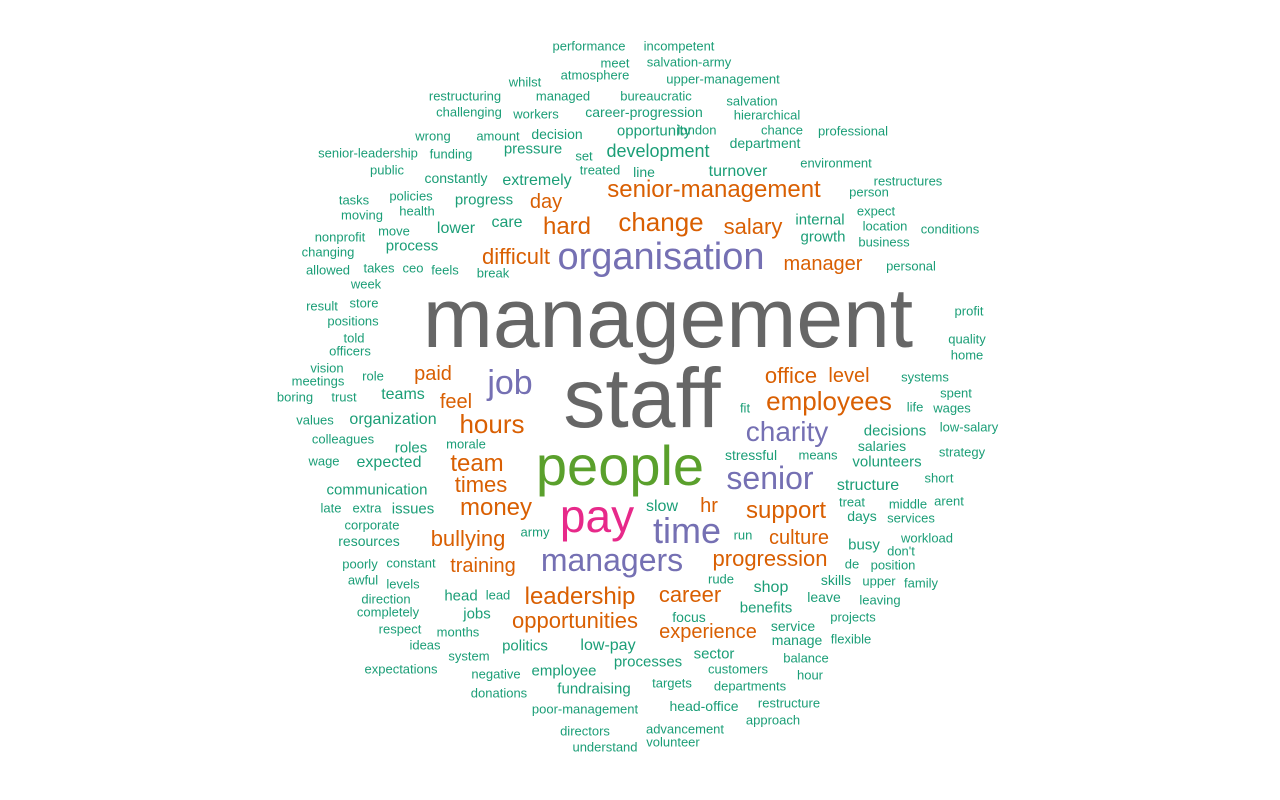 The image size is (1280, 800). I want to click on cloud-word: service, so click(793, 626).